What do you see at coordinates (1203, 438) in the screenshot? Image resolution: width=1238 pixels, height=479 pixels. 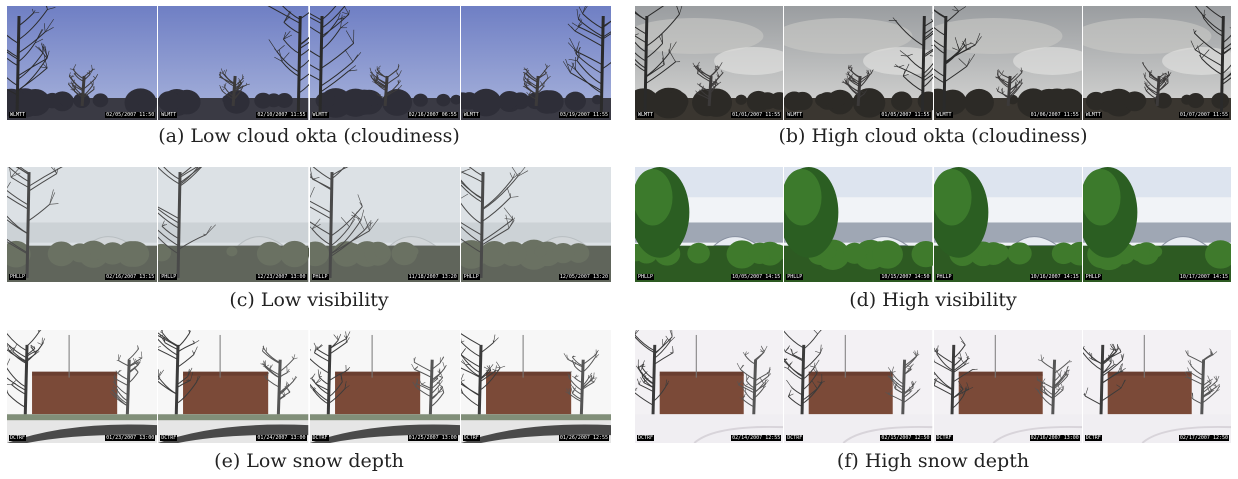 I see `timestamp-label: 02/17/2007 12:50` at bounding box center [1203, 438].